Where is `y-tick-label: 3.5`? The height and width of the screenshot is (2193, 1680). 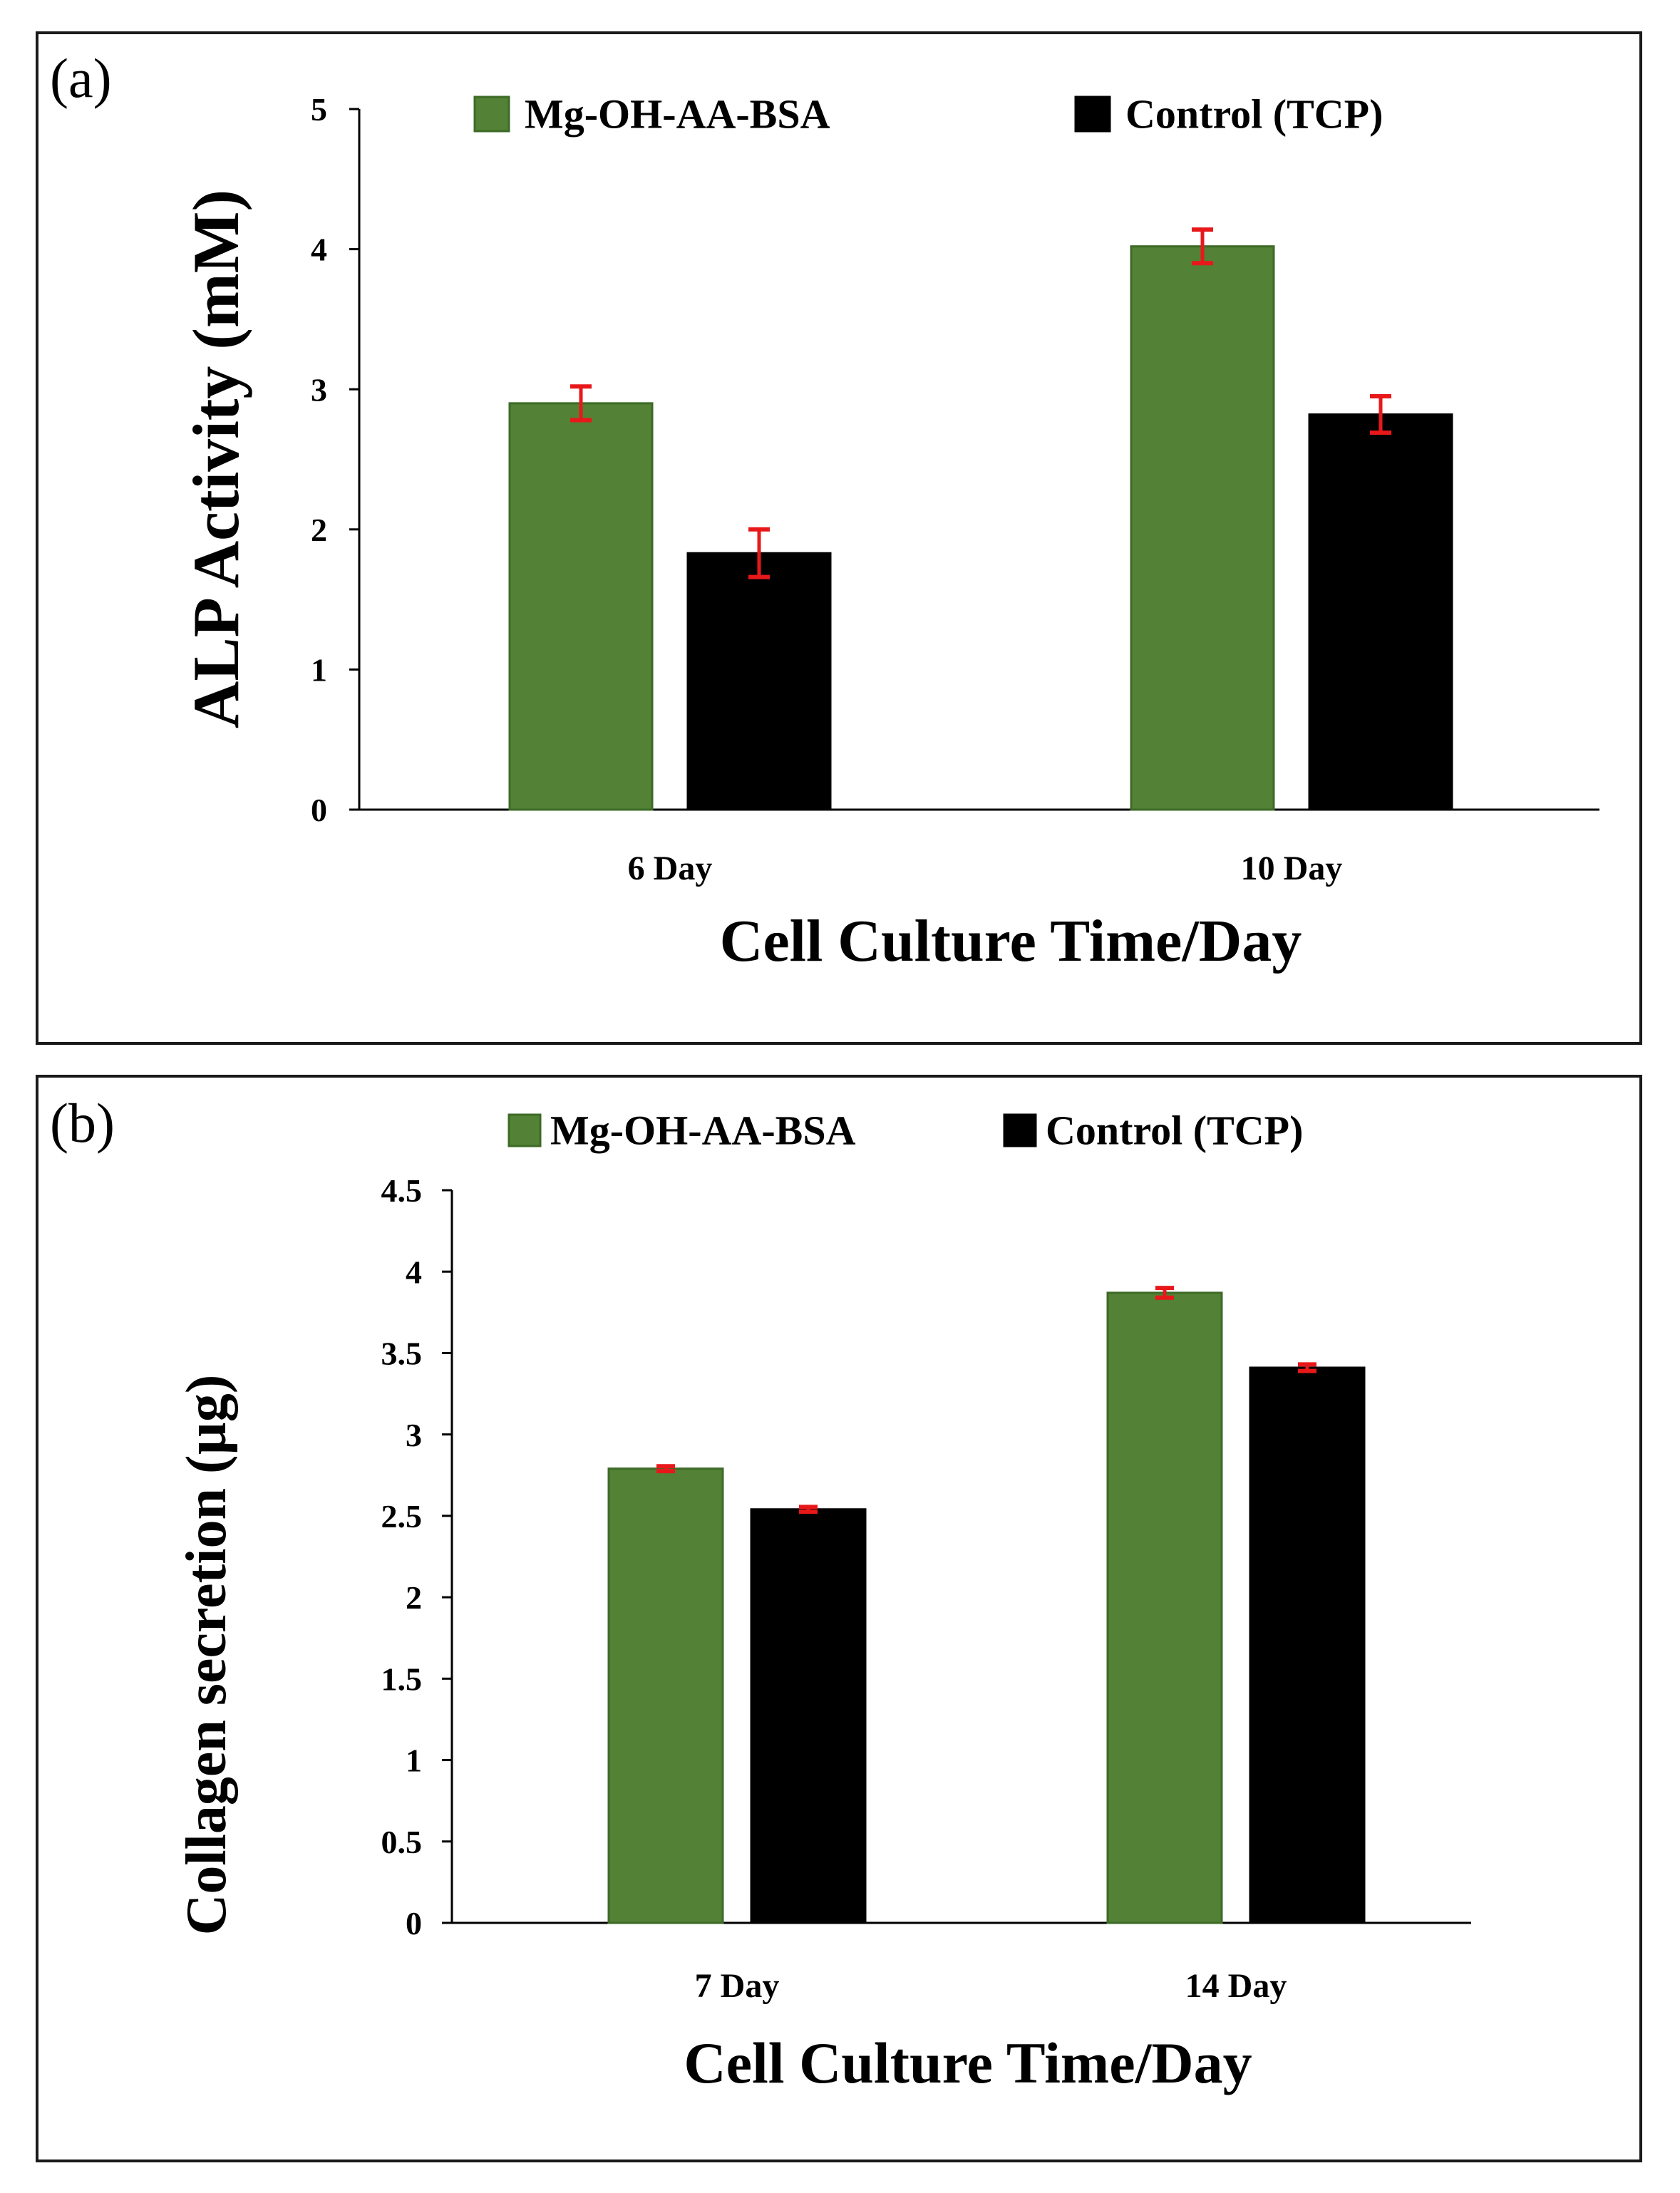
y-tick-label: 3.5 is located at coordinates (402, 1354).